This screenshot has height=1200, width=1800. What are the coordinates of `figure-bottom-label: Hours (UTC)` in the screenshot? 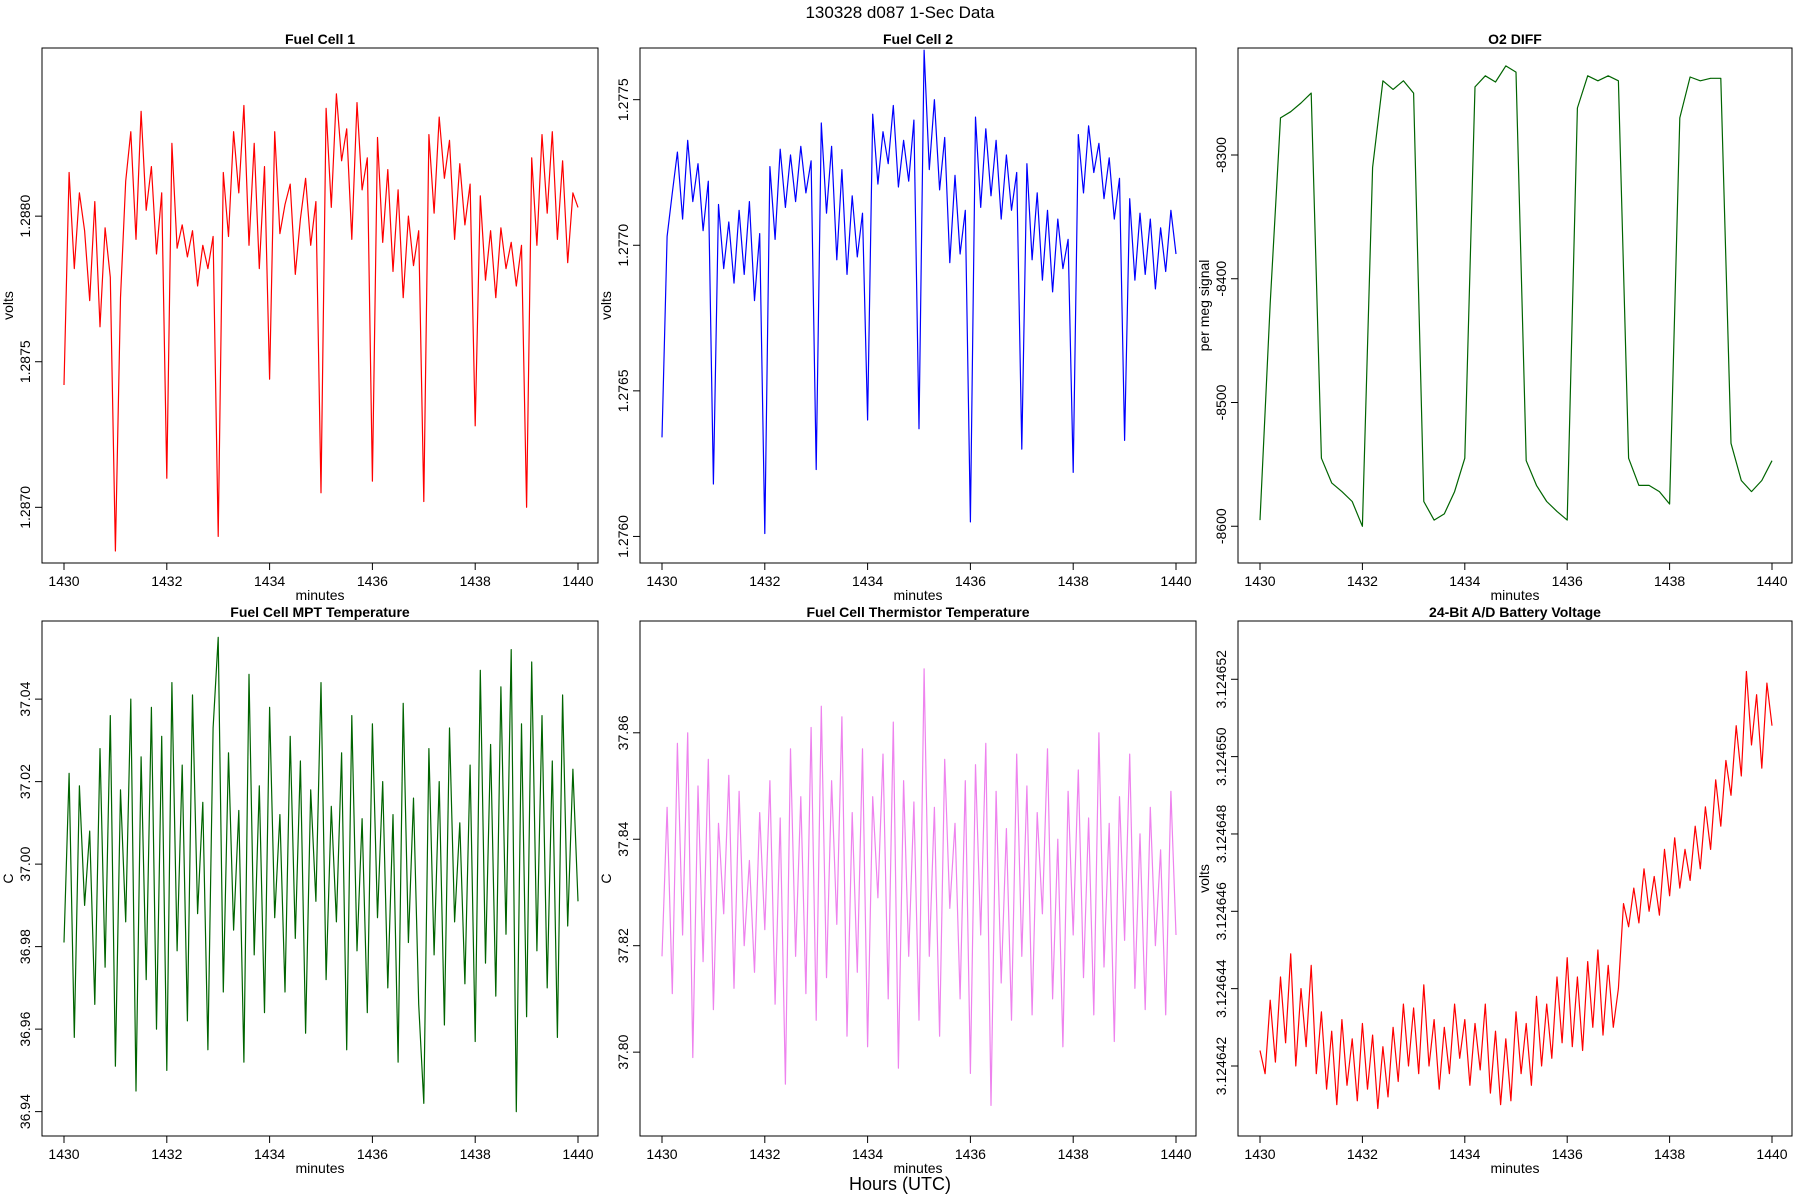 It's located at (900, 1184).